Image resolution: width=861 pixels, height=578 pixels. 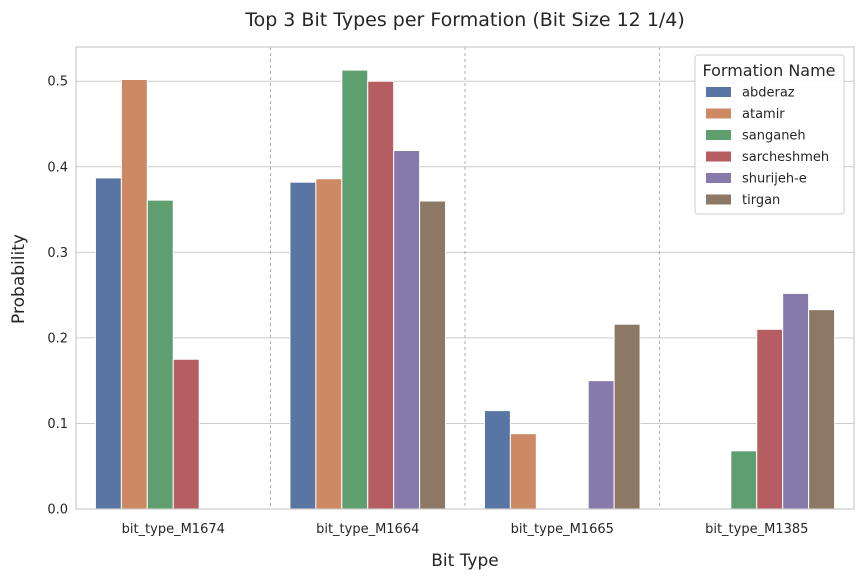 What do you see at coordinates (562, 529) in the screenshot?
I see `x-tick-label: bit_type_M1665` at bounding box center [562, 529].